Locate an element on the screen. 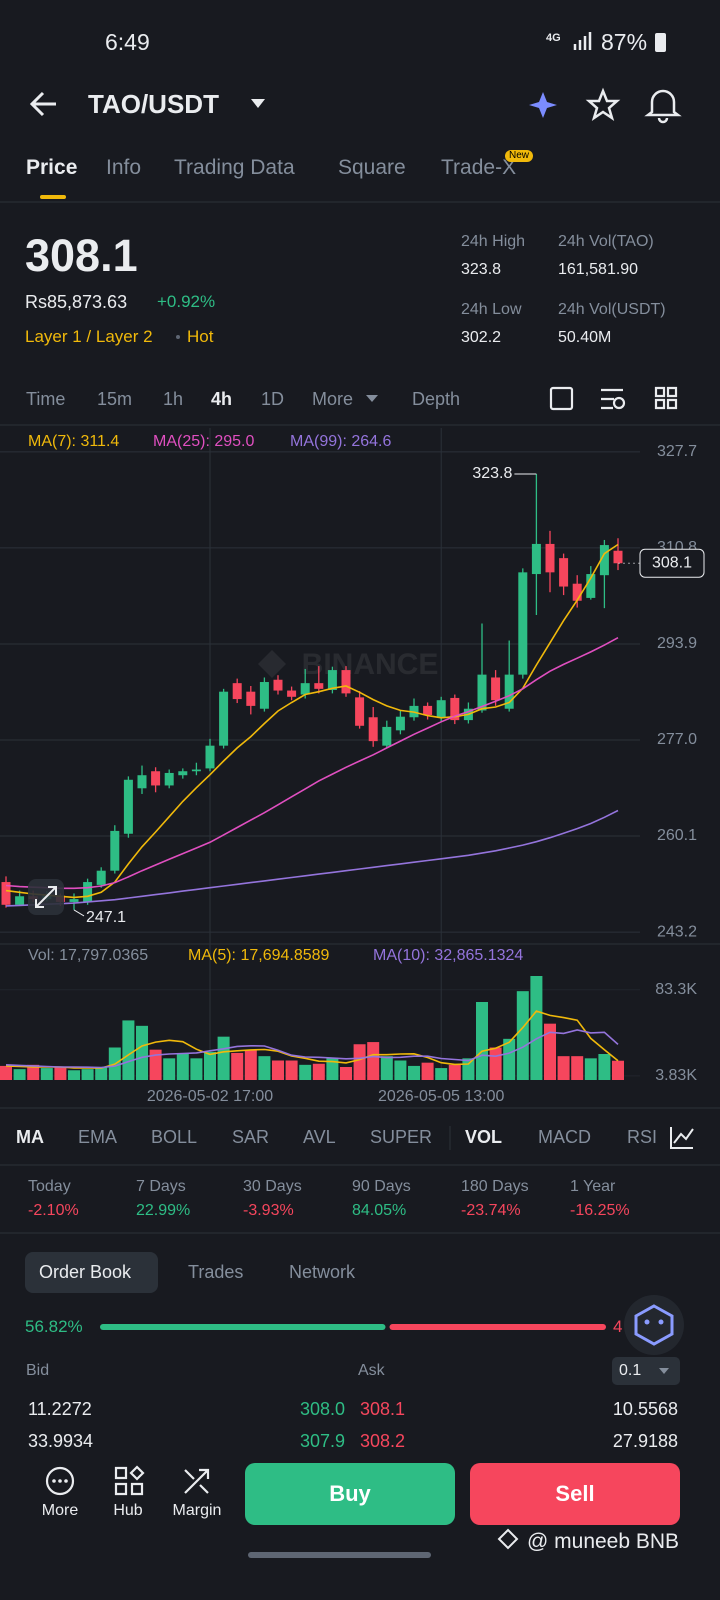  alert-icon is located at coordinates (663, 106).